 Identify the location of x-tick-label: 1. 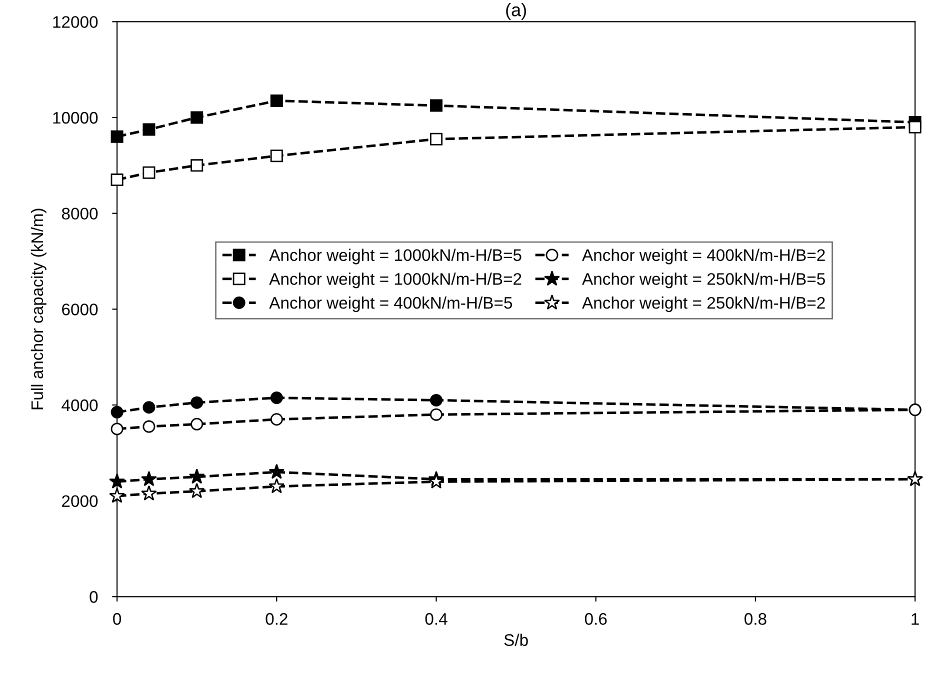
(915, 619).